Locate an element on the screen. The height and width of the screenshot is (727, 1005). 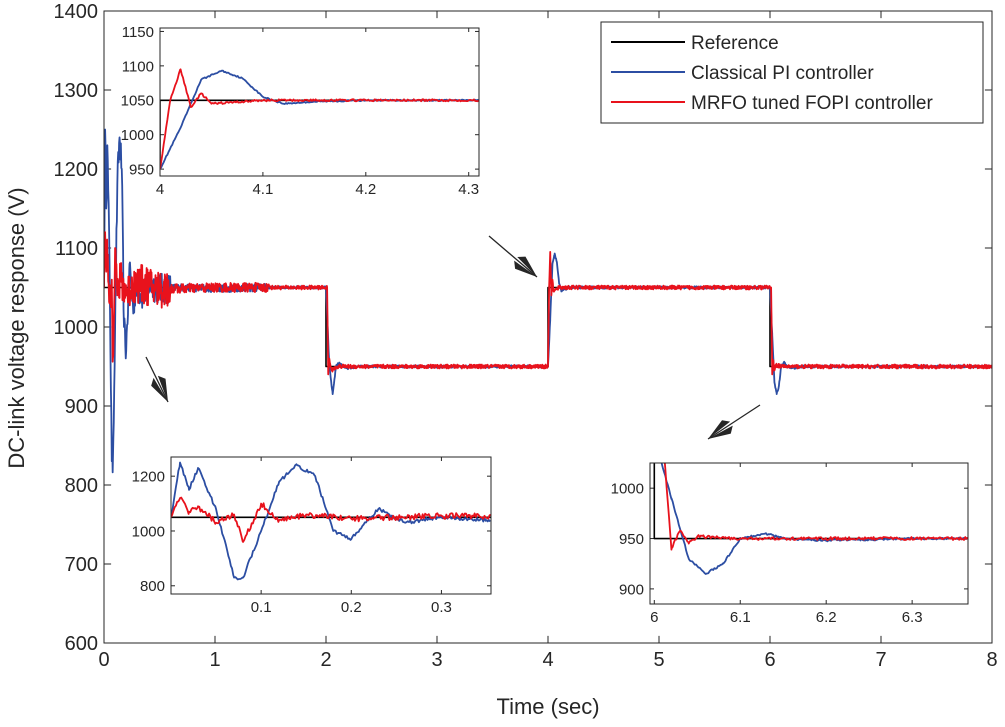
arrow-to-inset-6s-head2 is located at coordinates (720, 432).